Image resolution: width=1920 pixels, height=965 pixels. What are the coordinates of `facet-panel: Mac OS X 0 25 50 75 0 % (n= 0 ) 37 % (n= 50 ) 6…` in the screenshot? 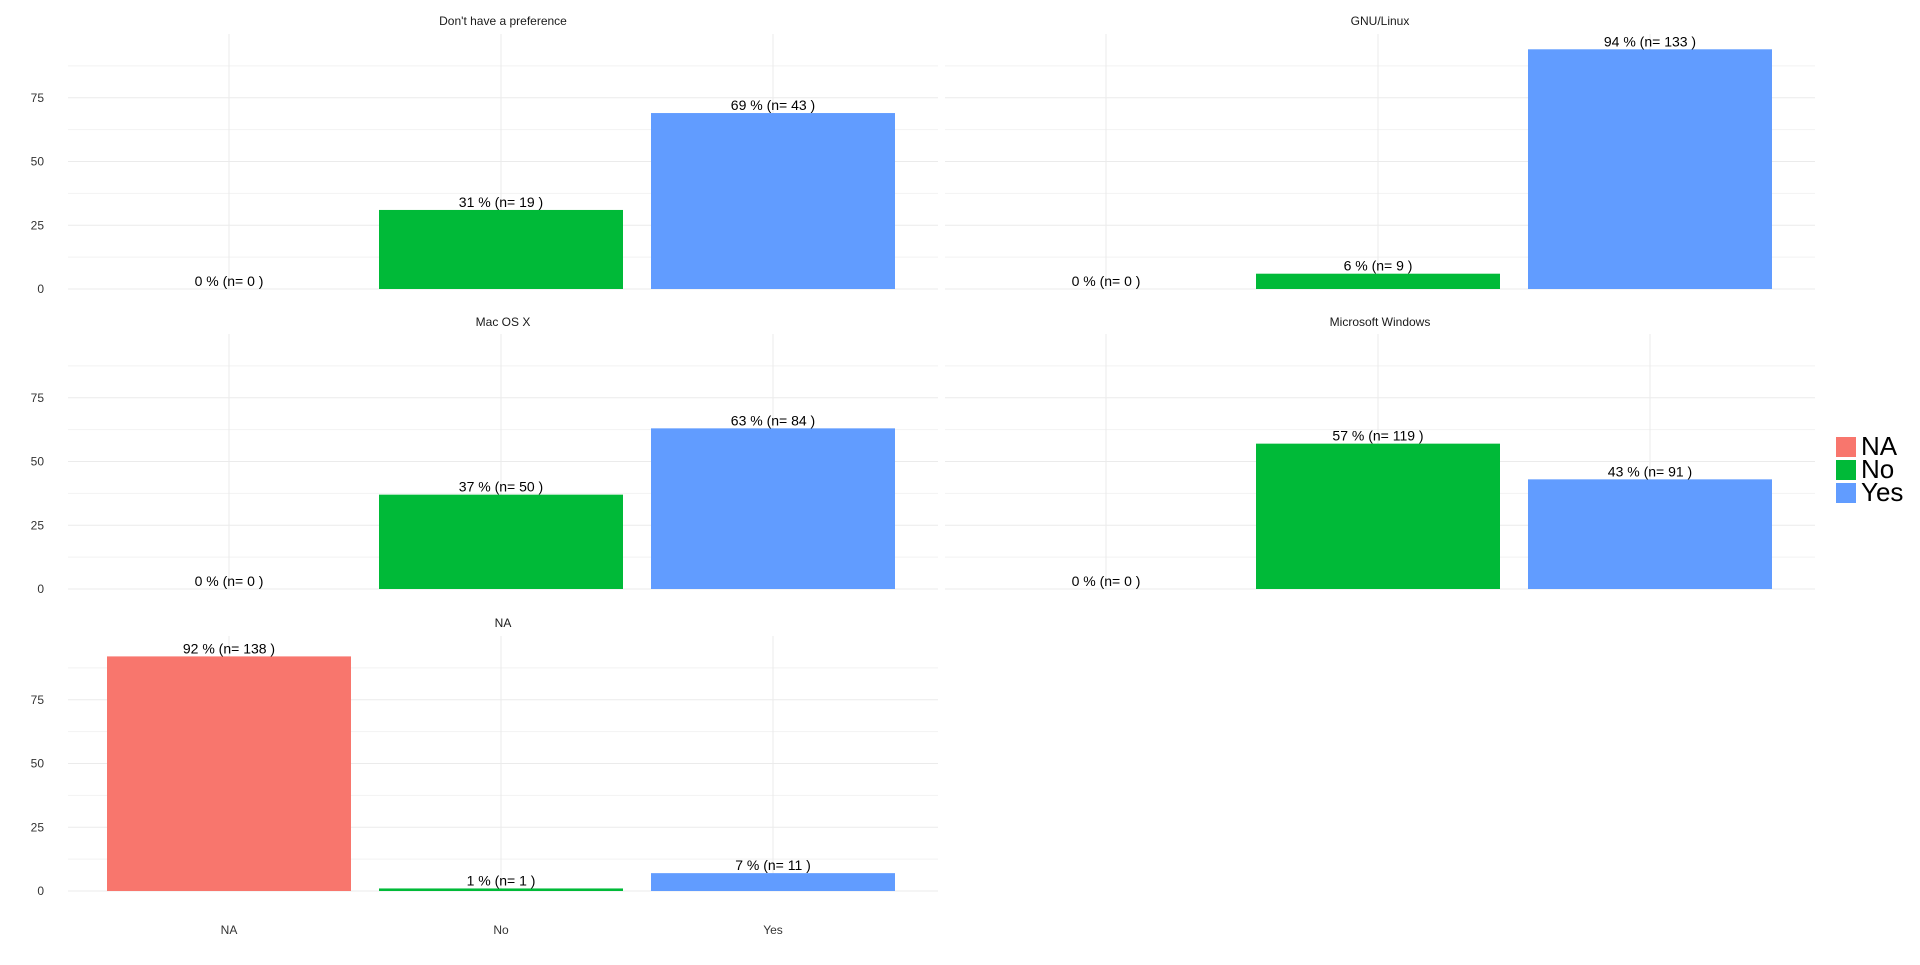 It's located at (484, 455).